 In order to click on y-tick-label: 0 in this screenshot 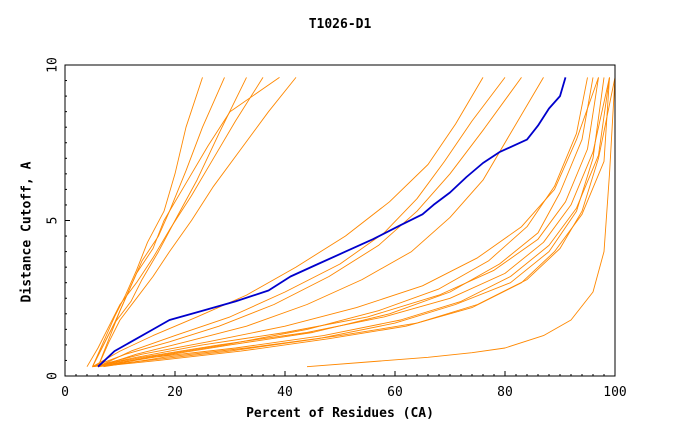, I will do `click(53, 376)`.